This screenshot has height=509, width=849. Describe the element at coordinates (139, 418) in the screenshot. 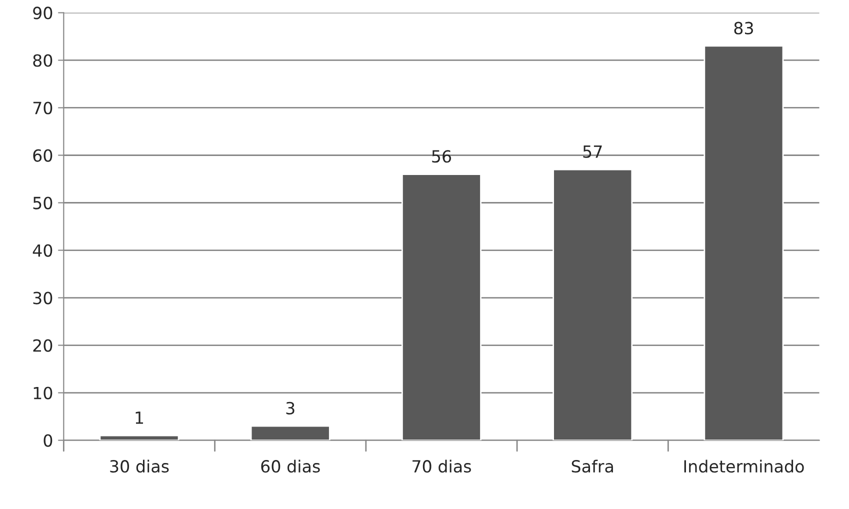

I see `data-label: 1` at that location.